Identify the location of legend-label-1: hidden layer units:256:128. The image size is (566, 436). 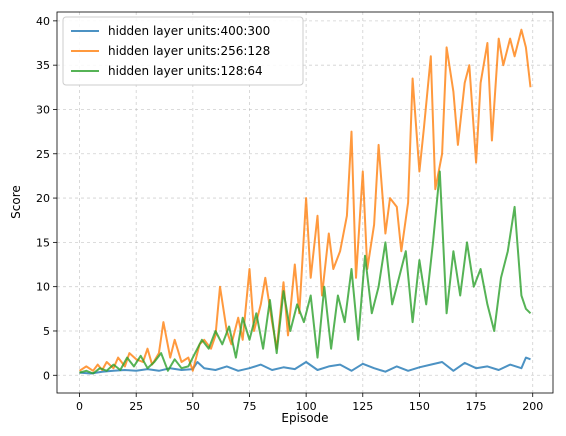
(189, 51).